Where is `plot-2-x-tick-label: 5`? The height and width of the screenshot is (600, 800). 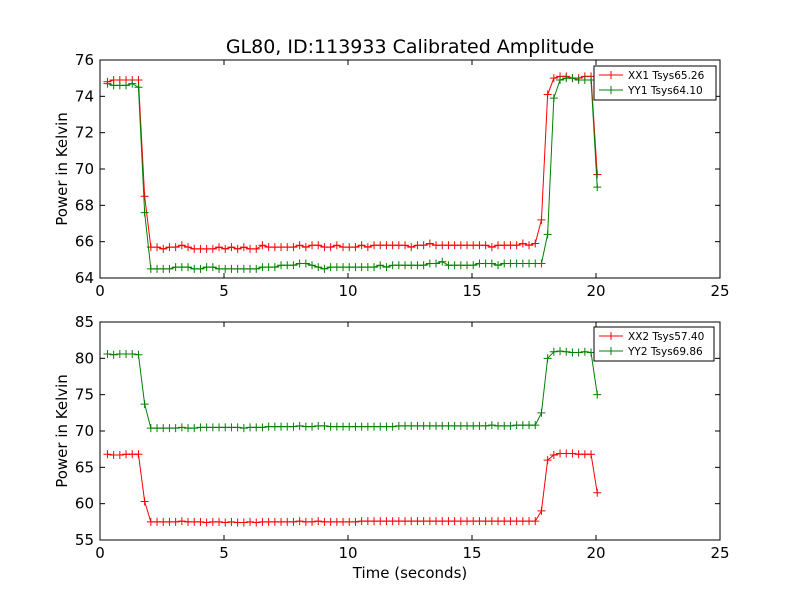
plot-2-x-tick-label: 5 is located at coordinates (224, 553).